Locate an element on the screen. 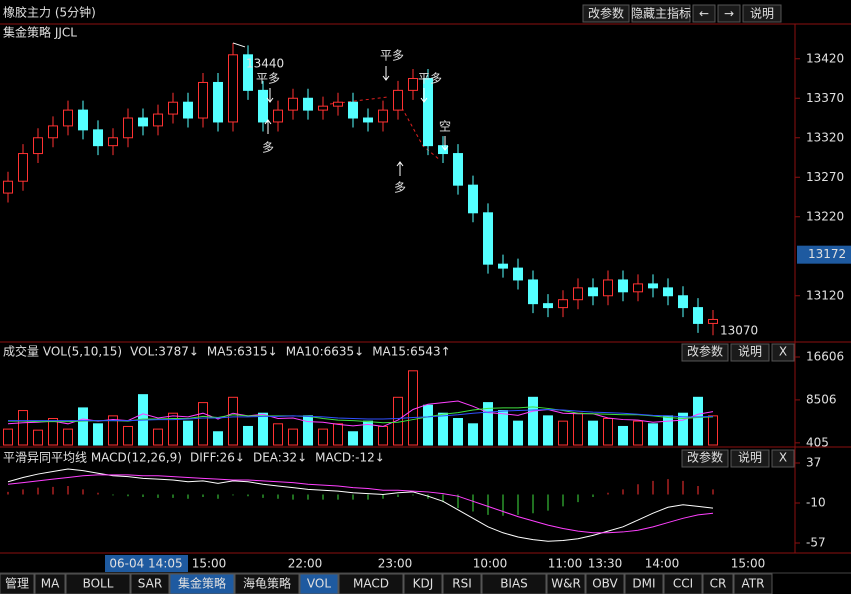 The image size is (851, 594). tab-label: OBV is located at coordinates (605, 584).